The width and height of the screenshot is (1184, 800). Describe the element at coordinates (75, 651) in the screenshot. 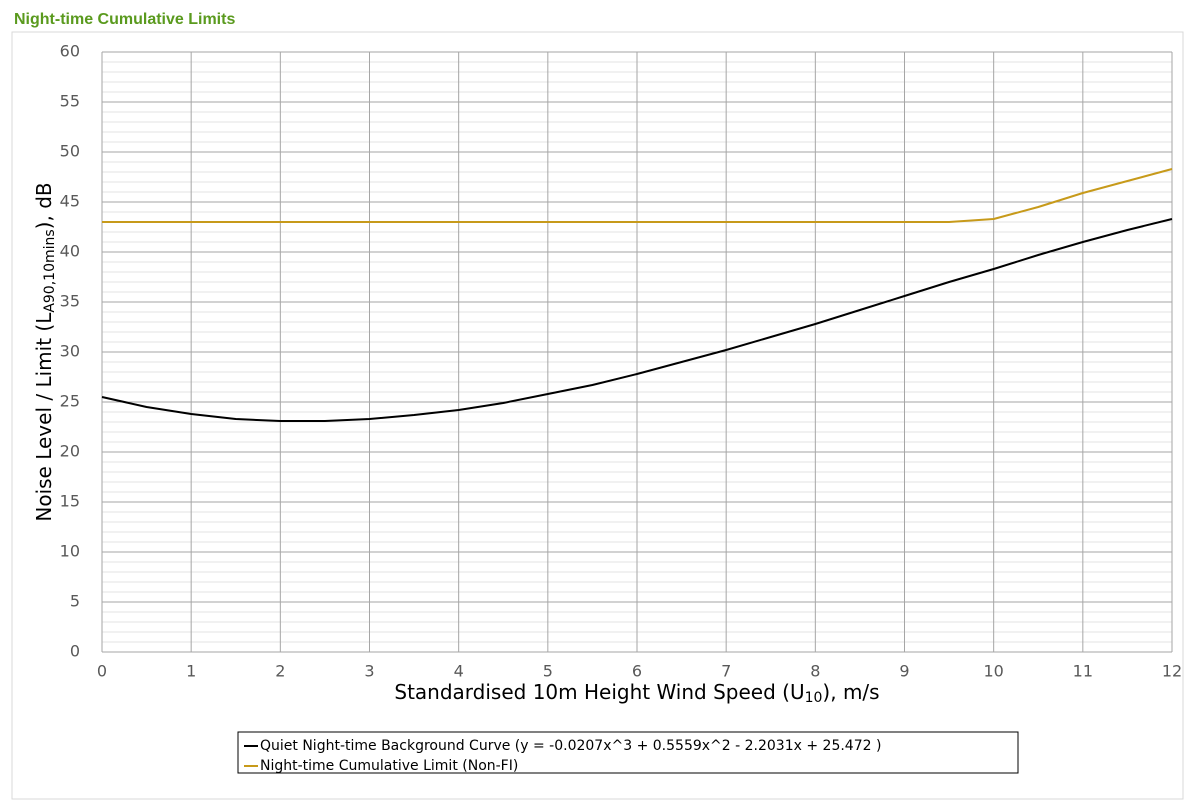

I see `y-tick-label: 0` at that location.